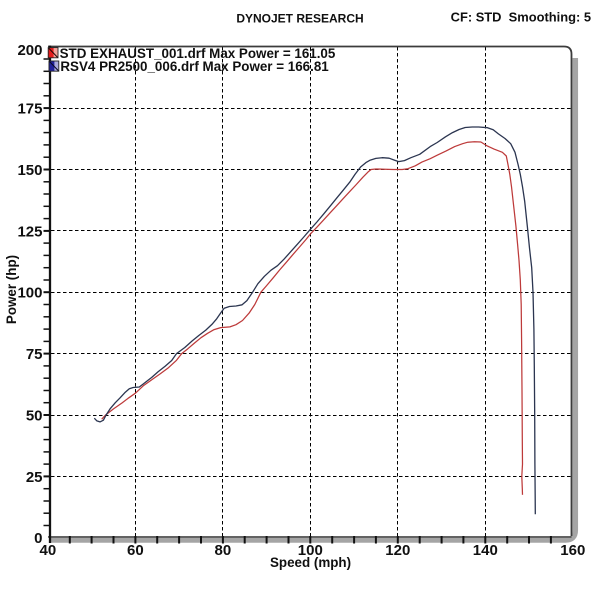  What do you see at coordinates (34, 415) in the screenshot?
I see `svg-text: 50` at bounding box center [34, 415].